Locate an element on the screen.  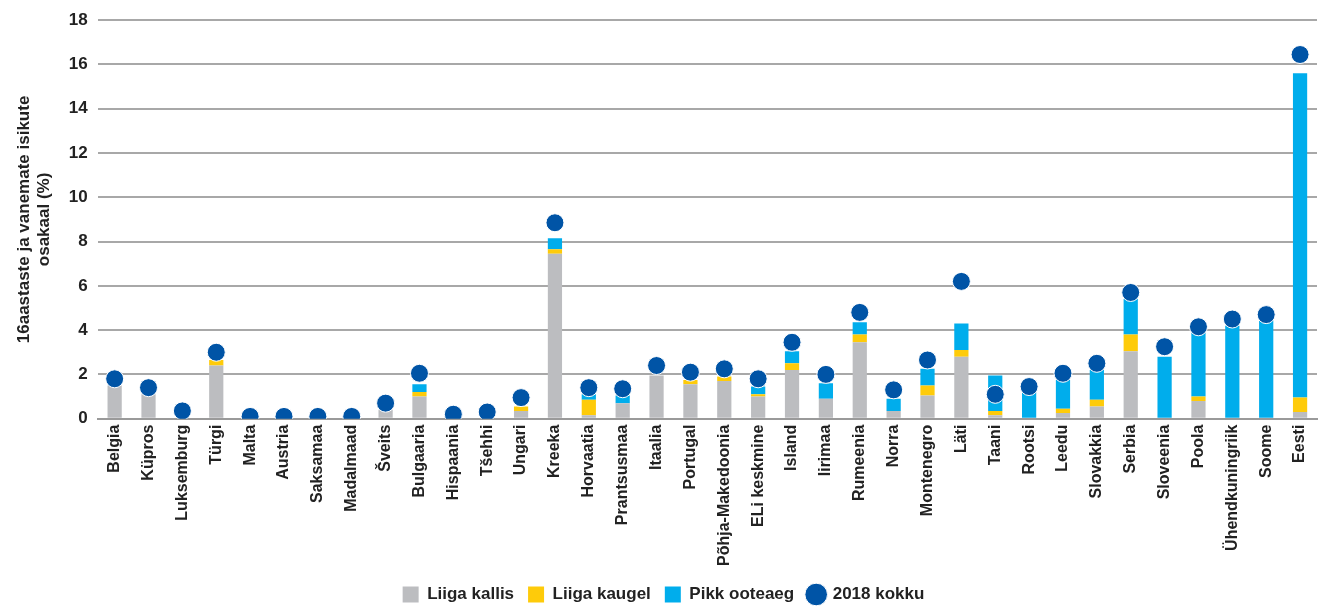
x-tick-label: Šveits is located at coordinates (384, 448).